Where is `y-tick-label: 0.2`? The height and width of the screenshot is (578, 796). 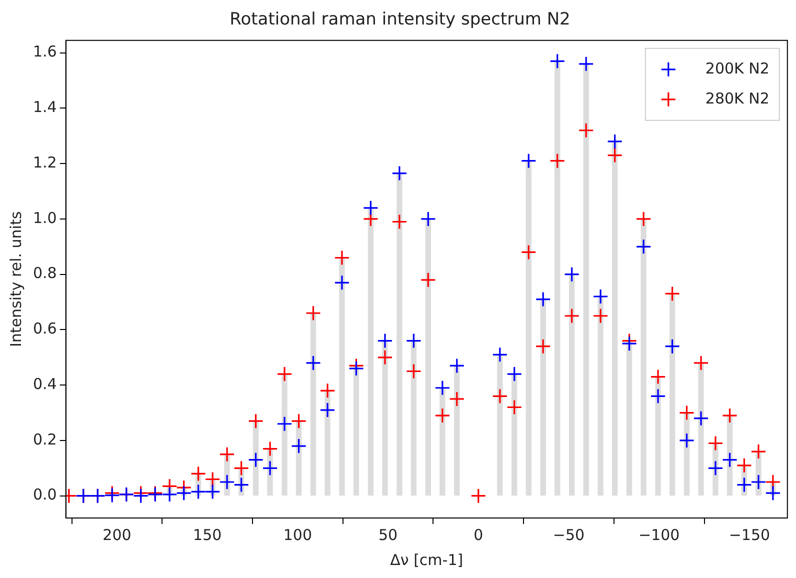 y-tick-label: 0.2 is located at coordinates (44, 439).